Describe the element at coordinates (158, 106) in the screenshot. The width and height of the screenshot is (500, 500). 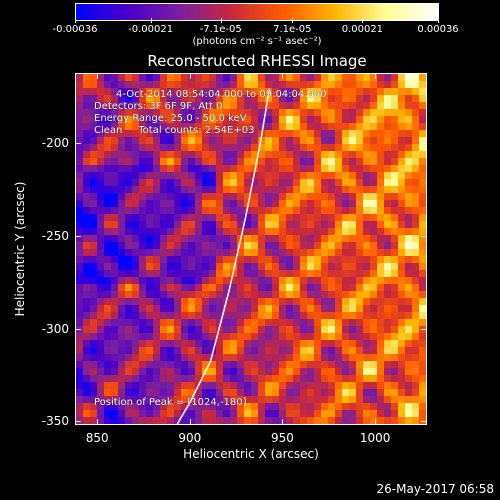
I see `annotation-detectors: Detectors: 3F 6F 9F, Att 0` at that location.